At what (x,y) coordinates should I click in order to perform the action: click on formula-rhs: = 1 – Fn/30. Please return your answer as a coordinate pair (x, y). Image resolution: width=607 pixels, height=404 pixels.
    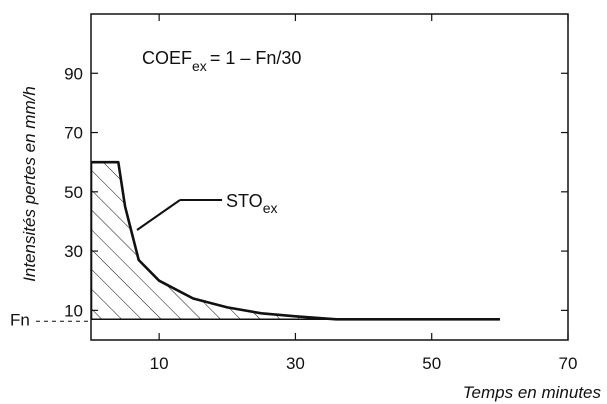
    Looking at the image, I should click on (256, 58).